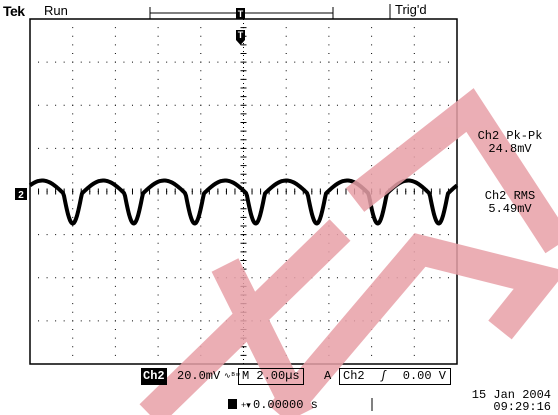 This screenshot has height=415, width=558. Describe the element at coordinates (232, 376) in the screenshot. I see `bandwidth-limit-icon: ∿ᴮʷ` at that location.